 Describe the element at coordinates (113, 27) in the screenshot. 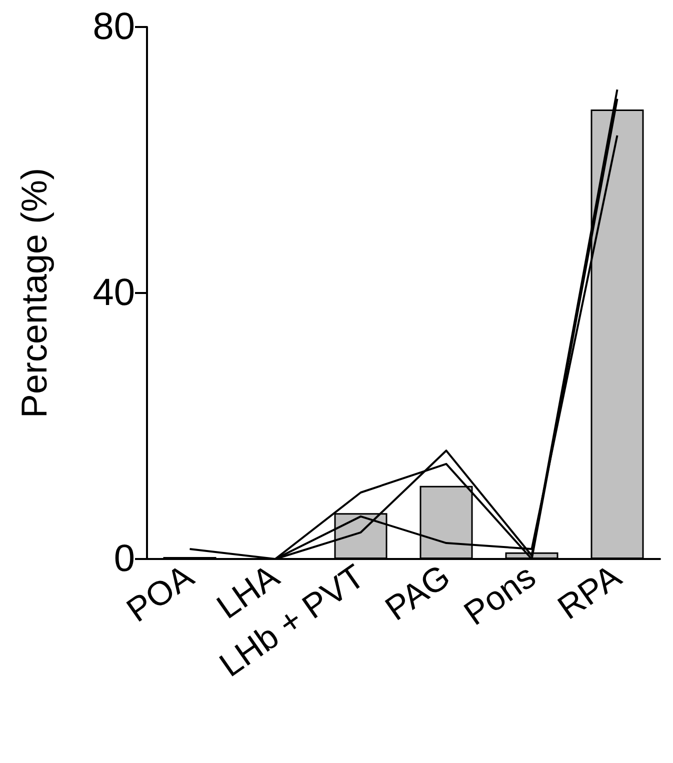

I see `y-tick-label: 80` at that location.